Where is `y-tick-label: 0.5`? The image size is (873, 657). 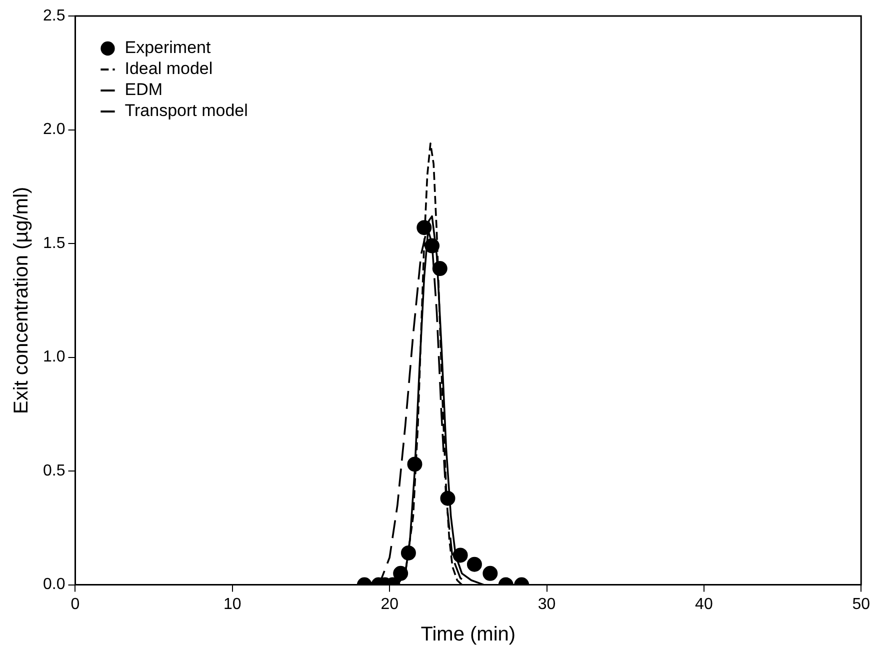
y-tick-label: 0.5 is located at coordinates (54, 471).